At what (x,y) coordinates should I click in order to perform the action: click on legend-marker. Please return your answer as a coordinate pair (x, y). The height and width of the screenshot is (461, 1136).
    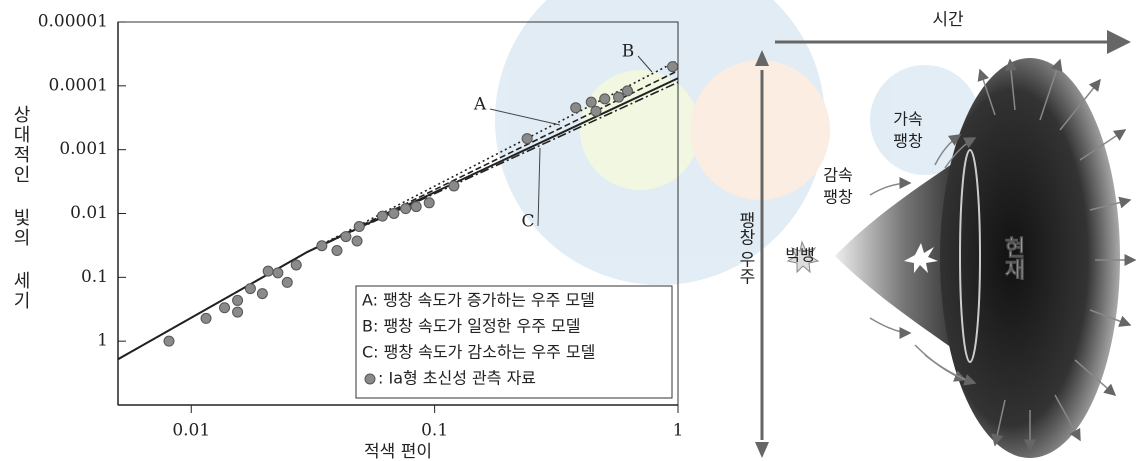
    Looking at the image, I should click on (370, 379).